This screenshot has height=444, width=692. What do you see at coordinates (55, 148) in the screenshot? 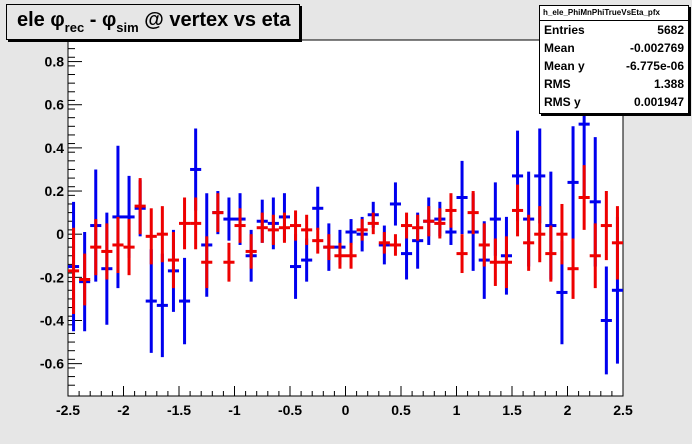
I see `y-tick-label: 0.4` at bounding box center [55, 148].